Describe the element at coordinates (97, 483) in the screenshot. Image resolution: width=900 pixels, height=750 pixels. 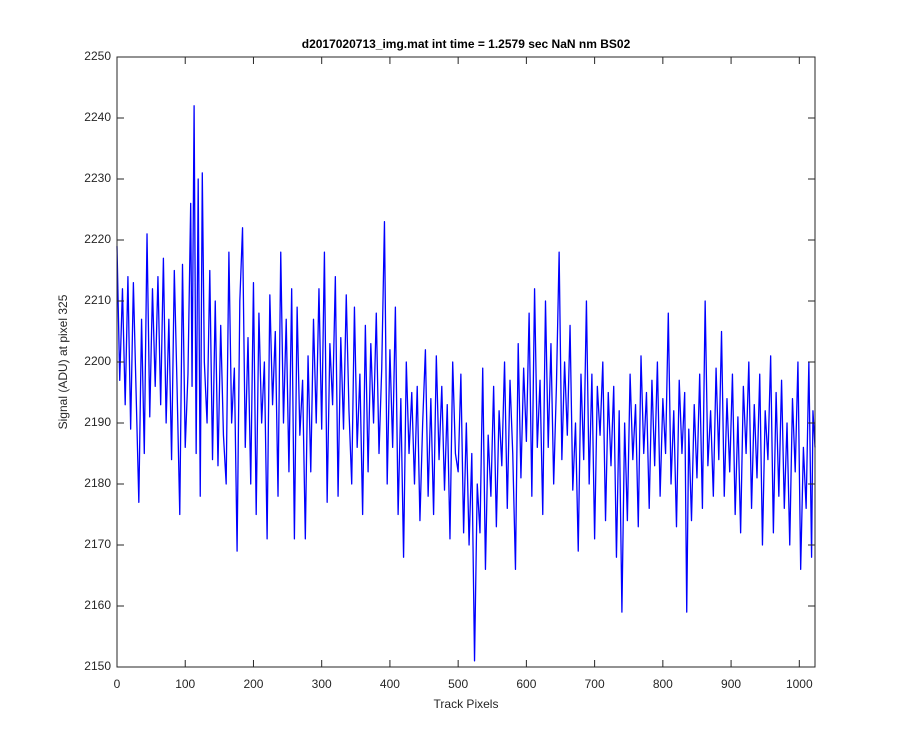
I see `y-tick-label: 2180` at that location.